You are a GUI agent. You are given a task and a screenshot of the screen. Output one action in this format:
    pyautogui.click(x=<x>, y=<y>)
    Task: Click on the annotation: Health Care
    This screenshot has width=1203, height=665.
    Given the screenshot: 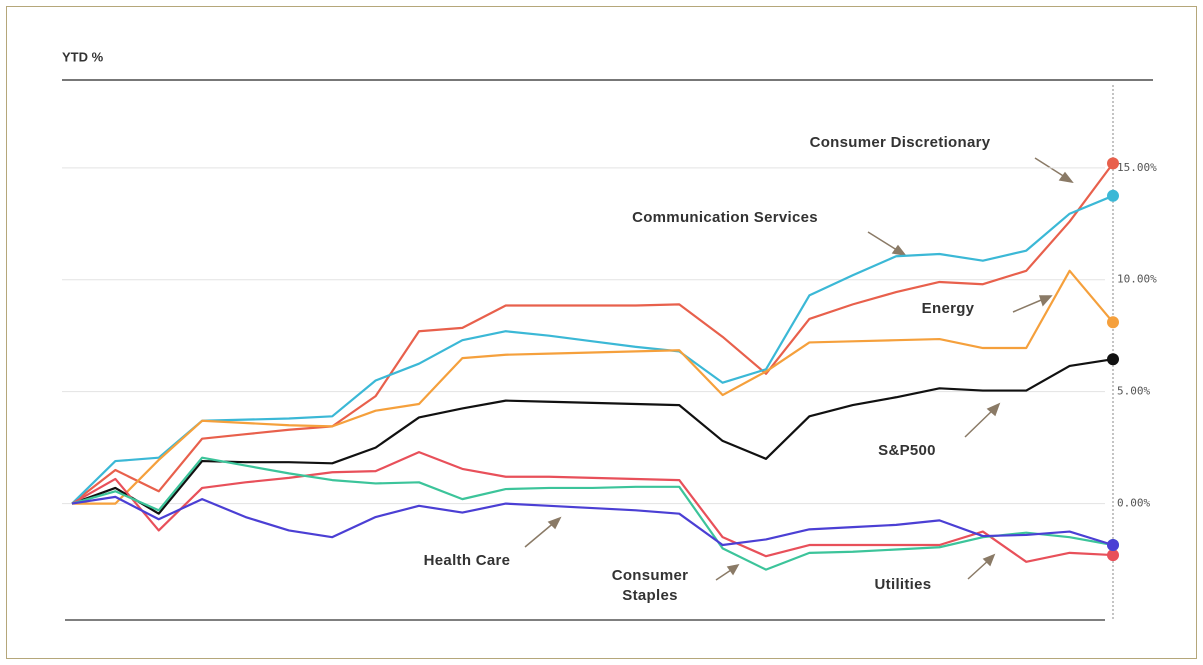 What is the action you would take?
    pyautogui.click(x=467, y=560)
    